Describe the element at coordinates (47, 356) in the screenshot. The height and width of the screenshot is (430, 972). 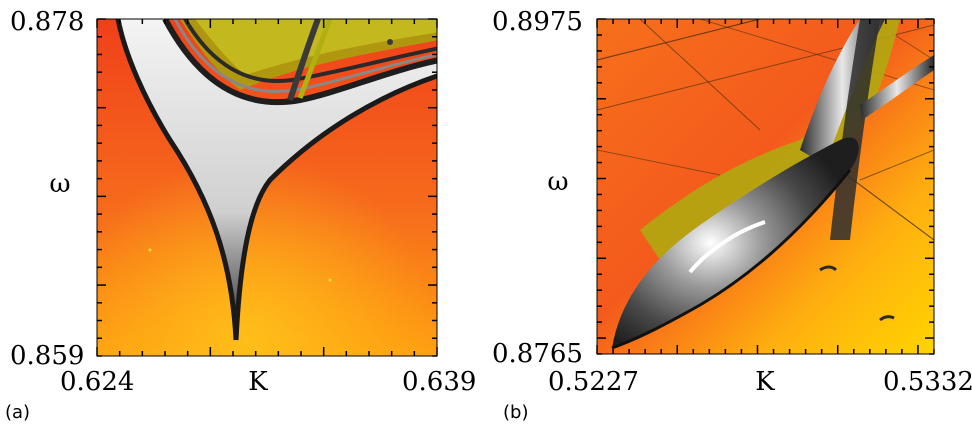
I see `y-tick-label-a-bottom: 0.859` at that location.